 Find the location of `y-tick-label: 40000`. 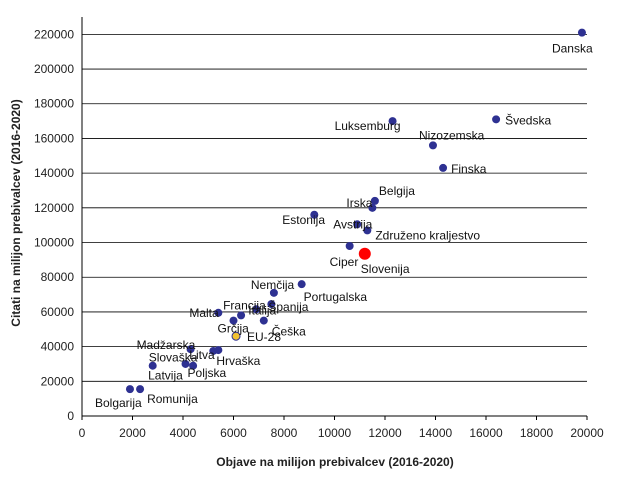

y-tick-label: 40000 is located at coordinates (58, 347).